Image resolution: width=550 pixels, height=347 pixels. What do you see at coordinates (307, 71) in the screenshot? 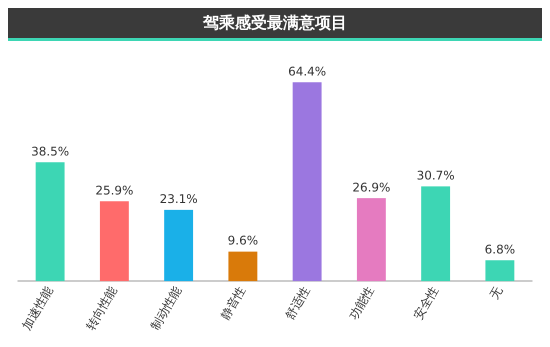
I see `data-label: 64.4%` at bounding box center [307, 71].